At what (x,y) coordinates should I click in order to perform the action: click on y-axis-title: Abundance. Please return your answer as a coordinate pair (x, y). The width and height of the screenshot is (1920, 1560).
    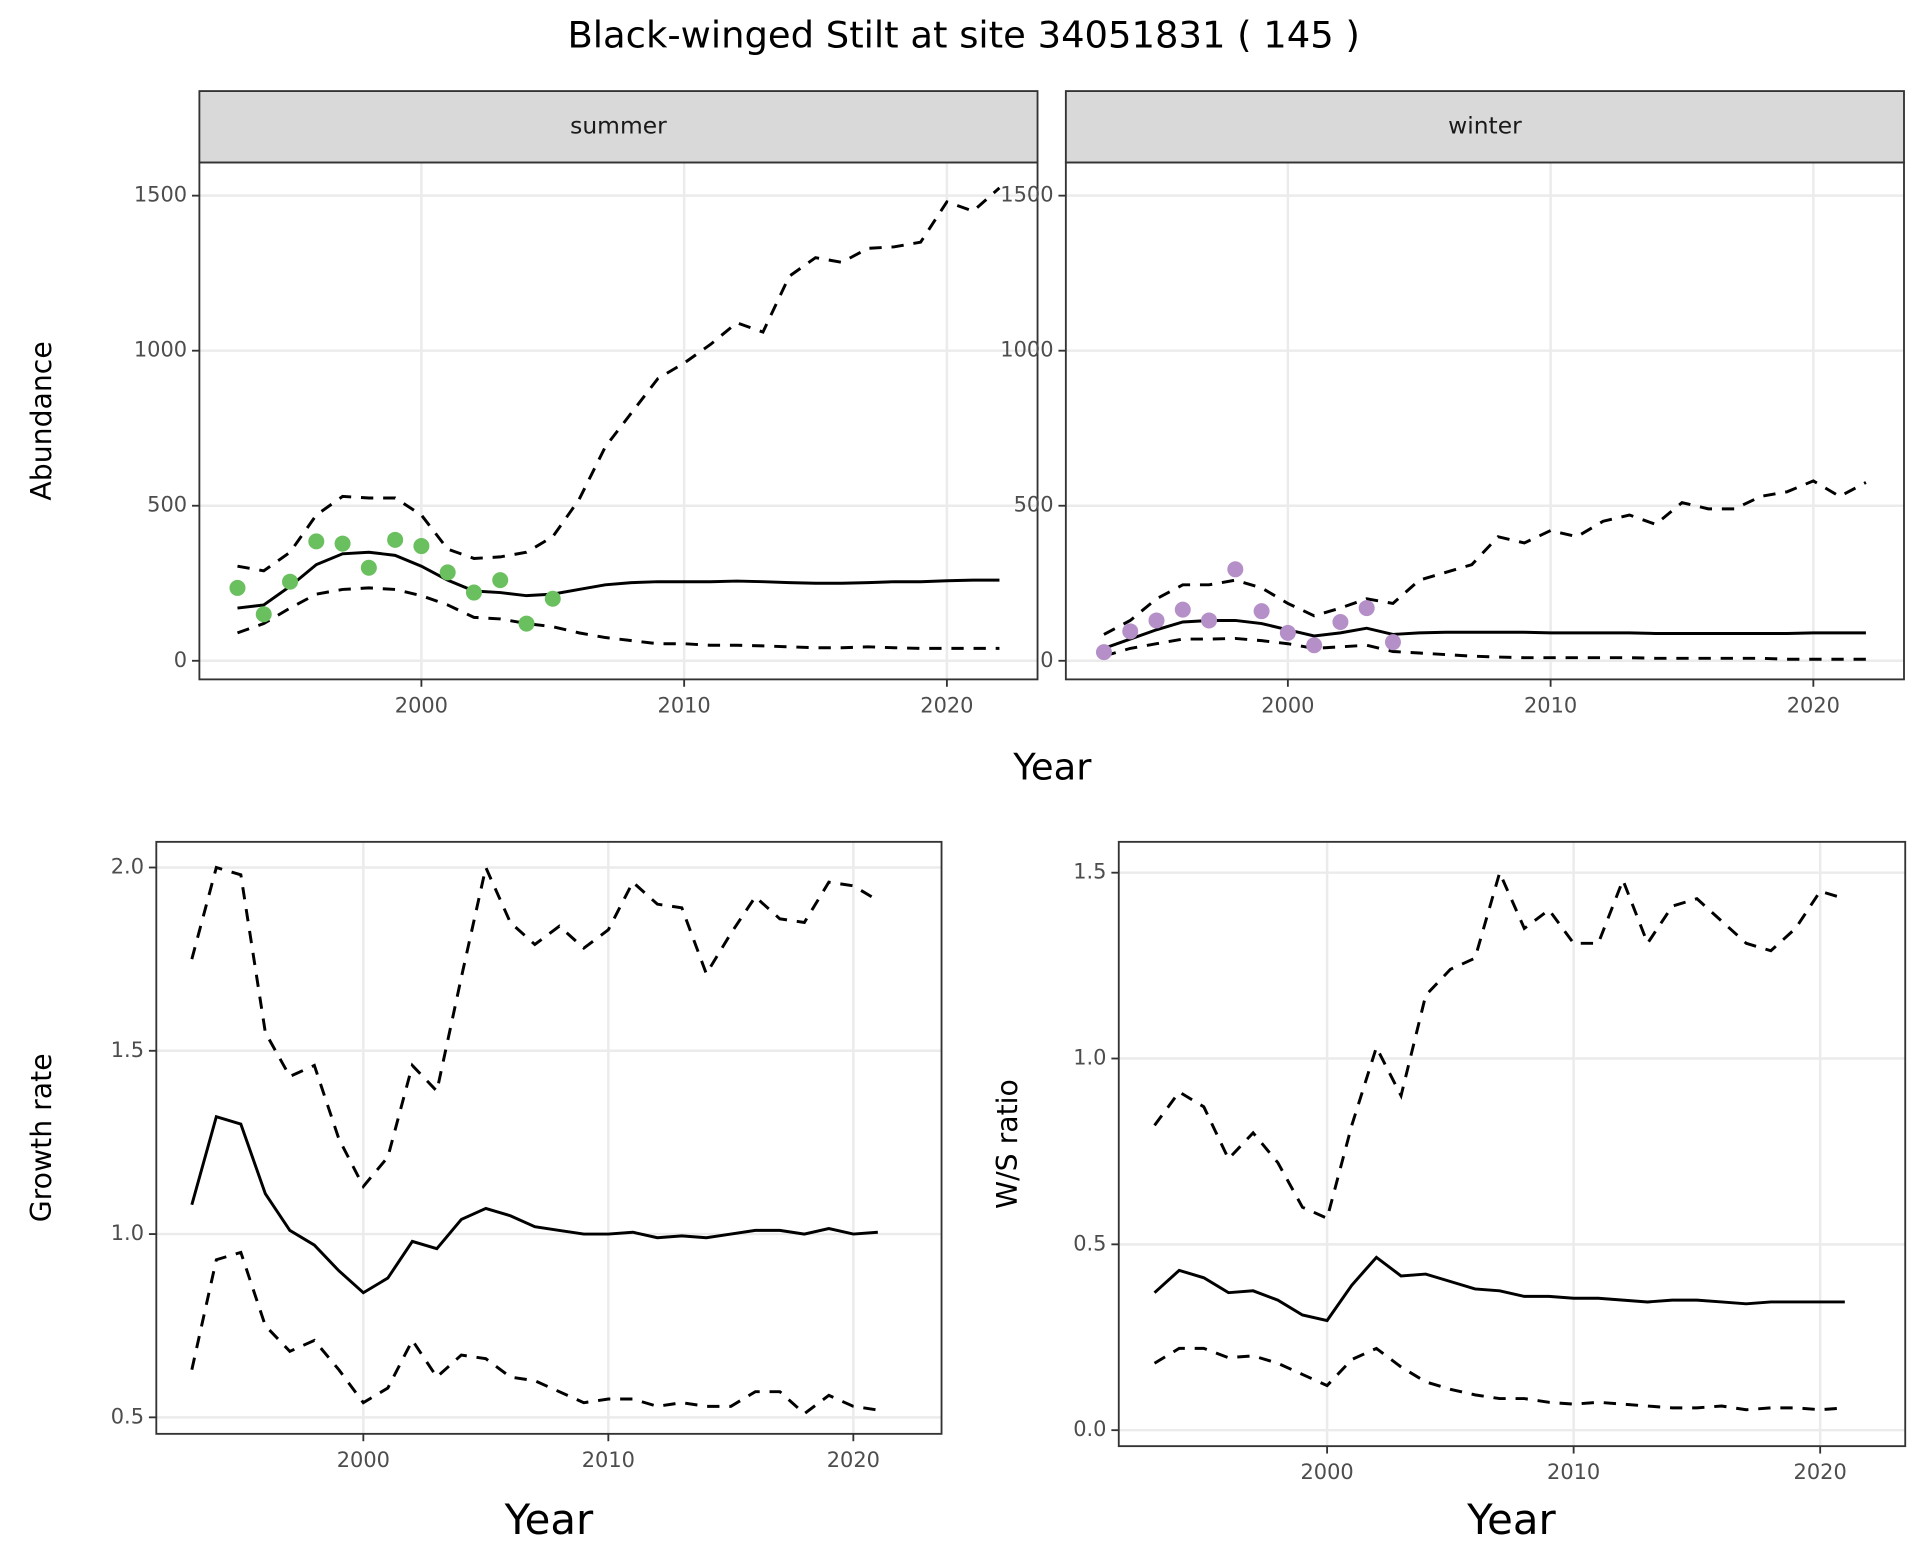
    Looking at the image, I should click on (41, 420).